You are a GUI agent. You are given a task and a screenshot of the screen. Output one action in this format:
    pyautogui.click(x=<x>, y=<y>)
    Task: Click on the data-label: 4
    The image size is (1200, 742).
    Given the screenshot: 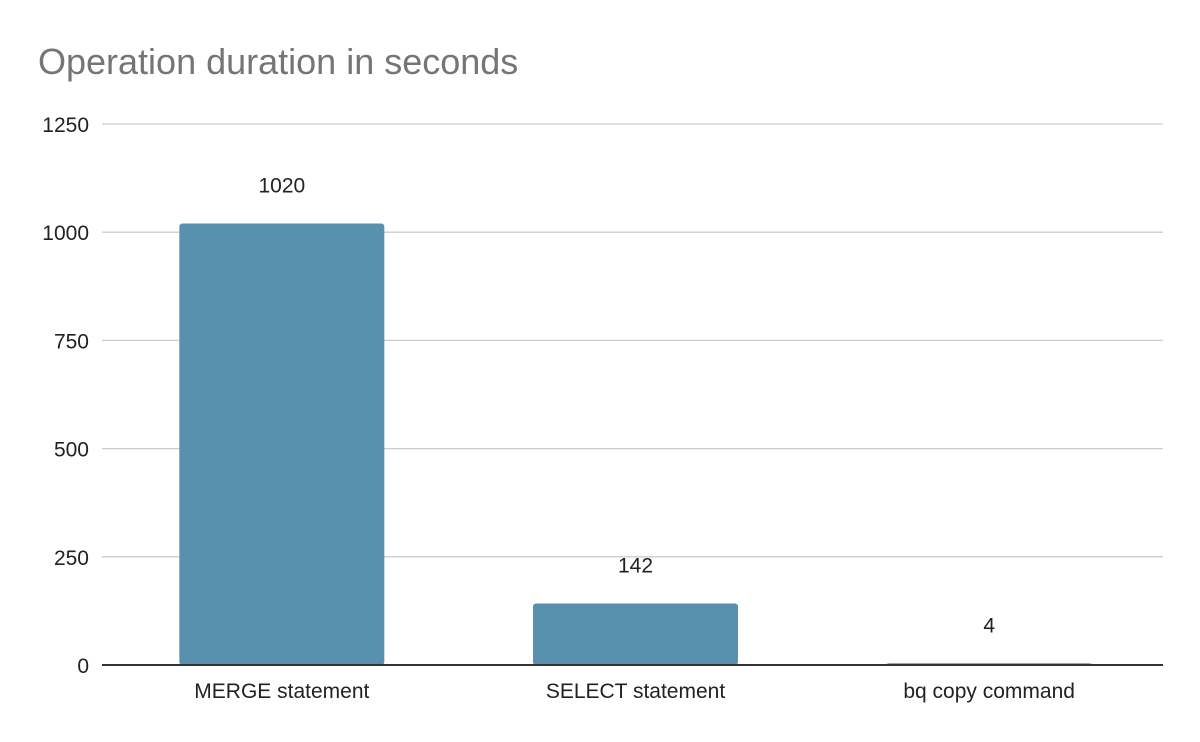 What is the action you would take?
    pyautogui.click(x=989, y=625)
    